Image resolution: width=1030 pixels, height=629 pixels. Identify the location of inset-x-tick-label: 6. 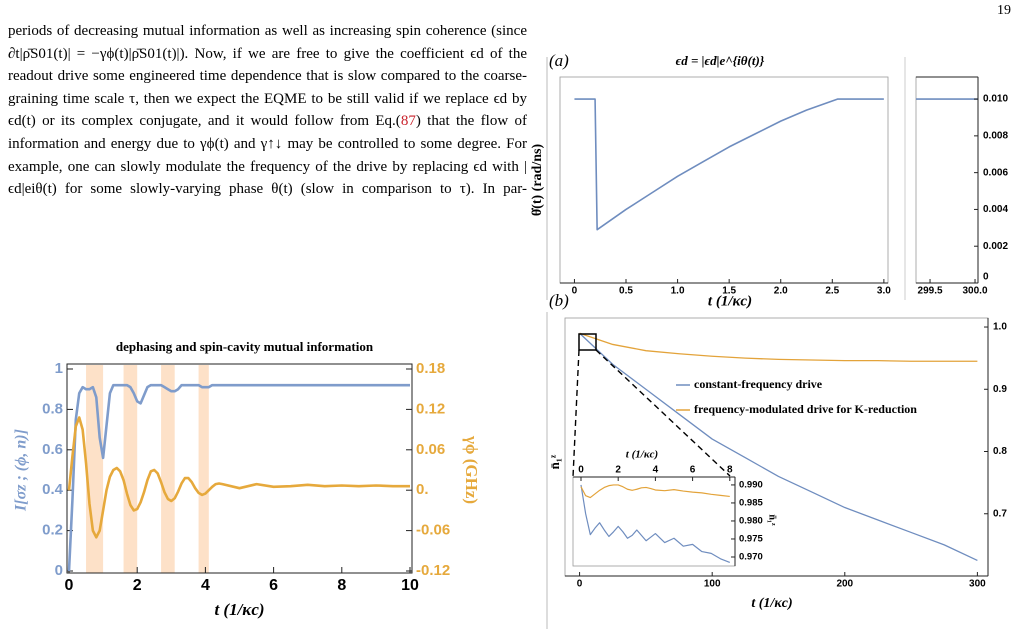
(693, 470).